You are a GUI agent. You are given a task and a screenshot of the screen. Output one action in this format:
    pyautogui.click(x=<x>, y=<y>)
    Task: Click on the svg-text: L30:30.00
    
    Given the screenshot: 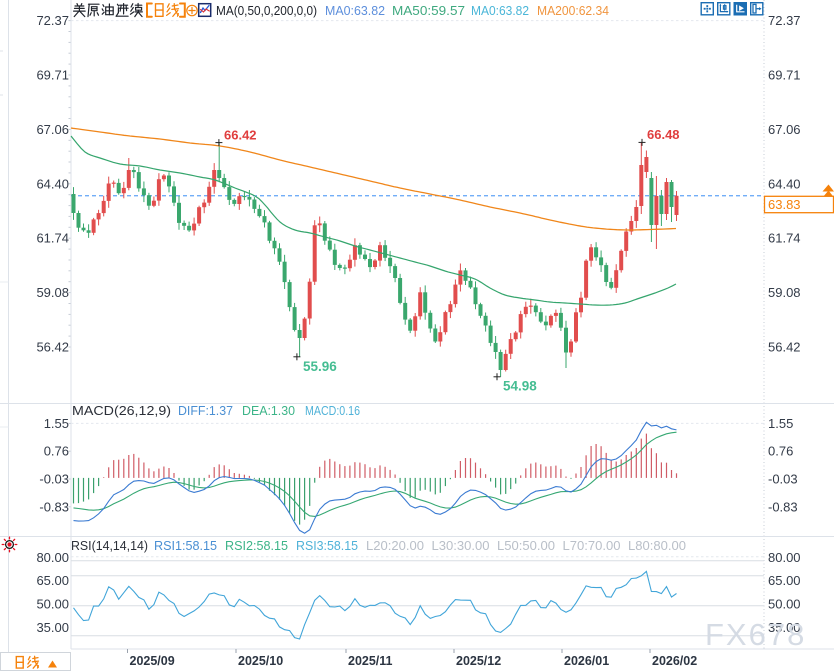 What is the action you would take?
    pyautogui.click(x=461, y=545)
    